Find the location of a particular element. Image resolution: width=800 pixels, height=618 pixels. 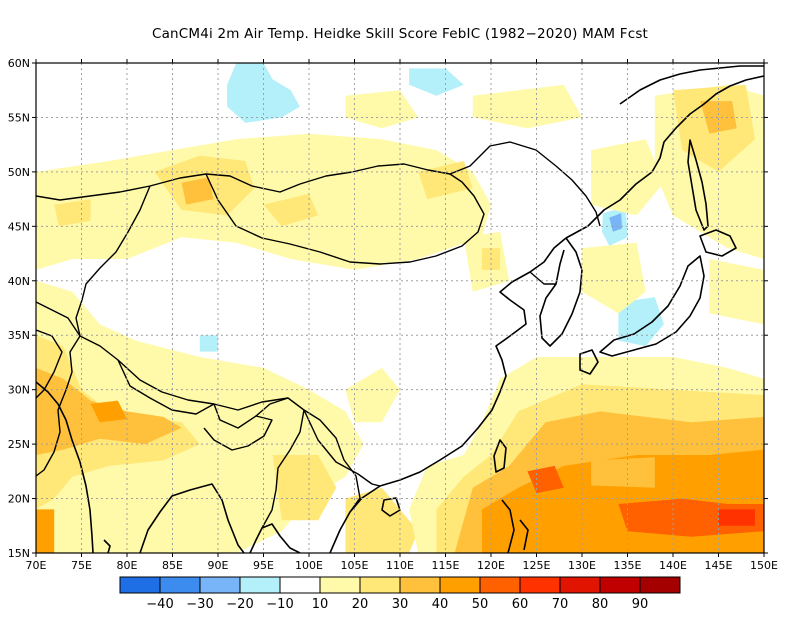

colorbar-label: 80 is located at coordinates (600, 604).